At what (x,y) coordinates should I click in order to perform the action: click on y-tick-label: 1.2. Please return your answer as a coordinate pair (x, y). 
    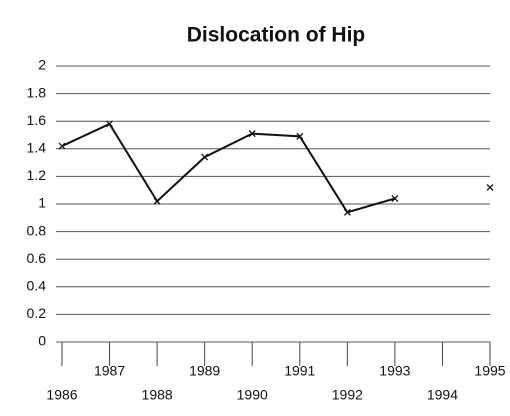
    Looking at the image, I should click on (37, 175).